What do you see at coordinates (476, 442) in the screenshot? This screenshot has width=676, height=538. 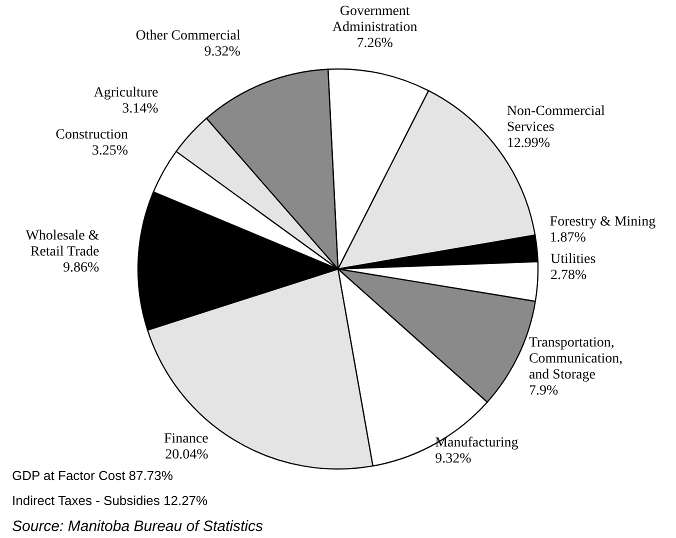 I see `slice-label: Manufacturing` at bounding box center [476, 442].